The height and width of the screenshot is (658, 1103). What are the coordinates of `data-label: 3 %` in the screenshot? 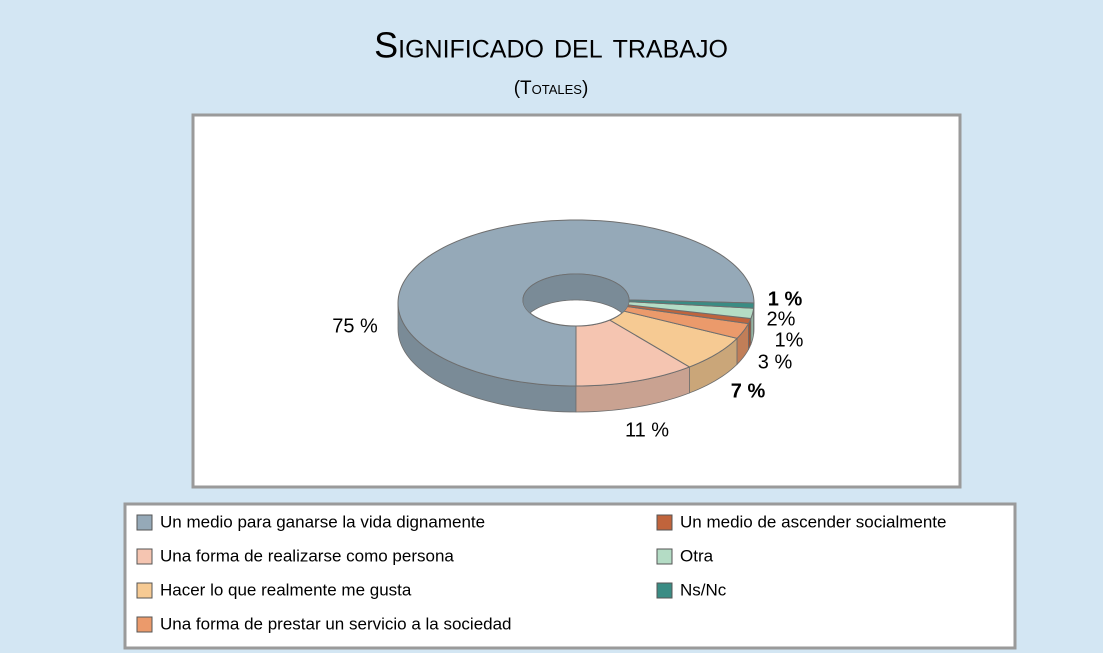 It's located at (775, 362).